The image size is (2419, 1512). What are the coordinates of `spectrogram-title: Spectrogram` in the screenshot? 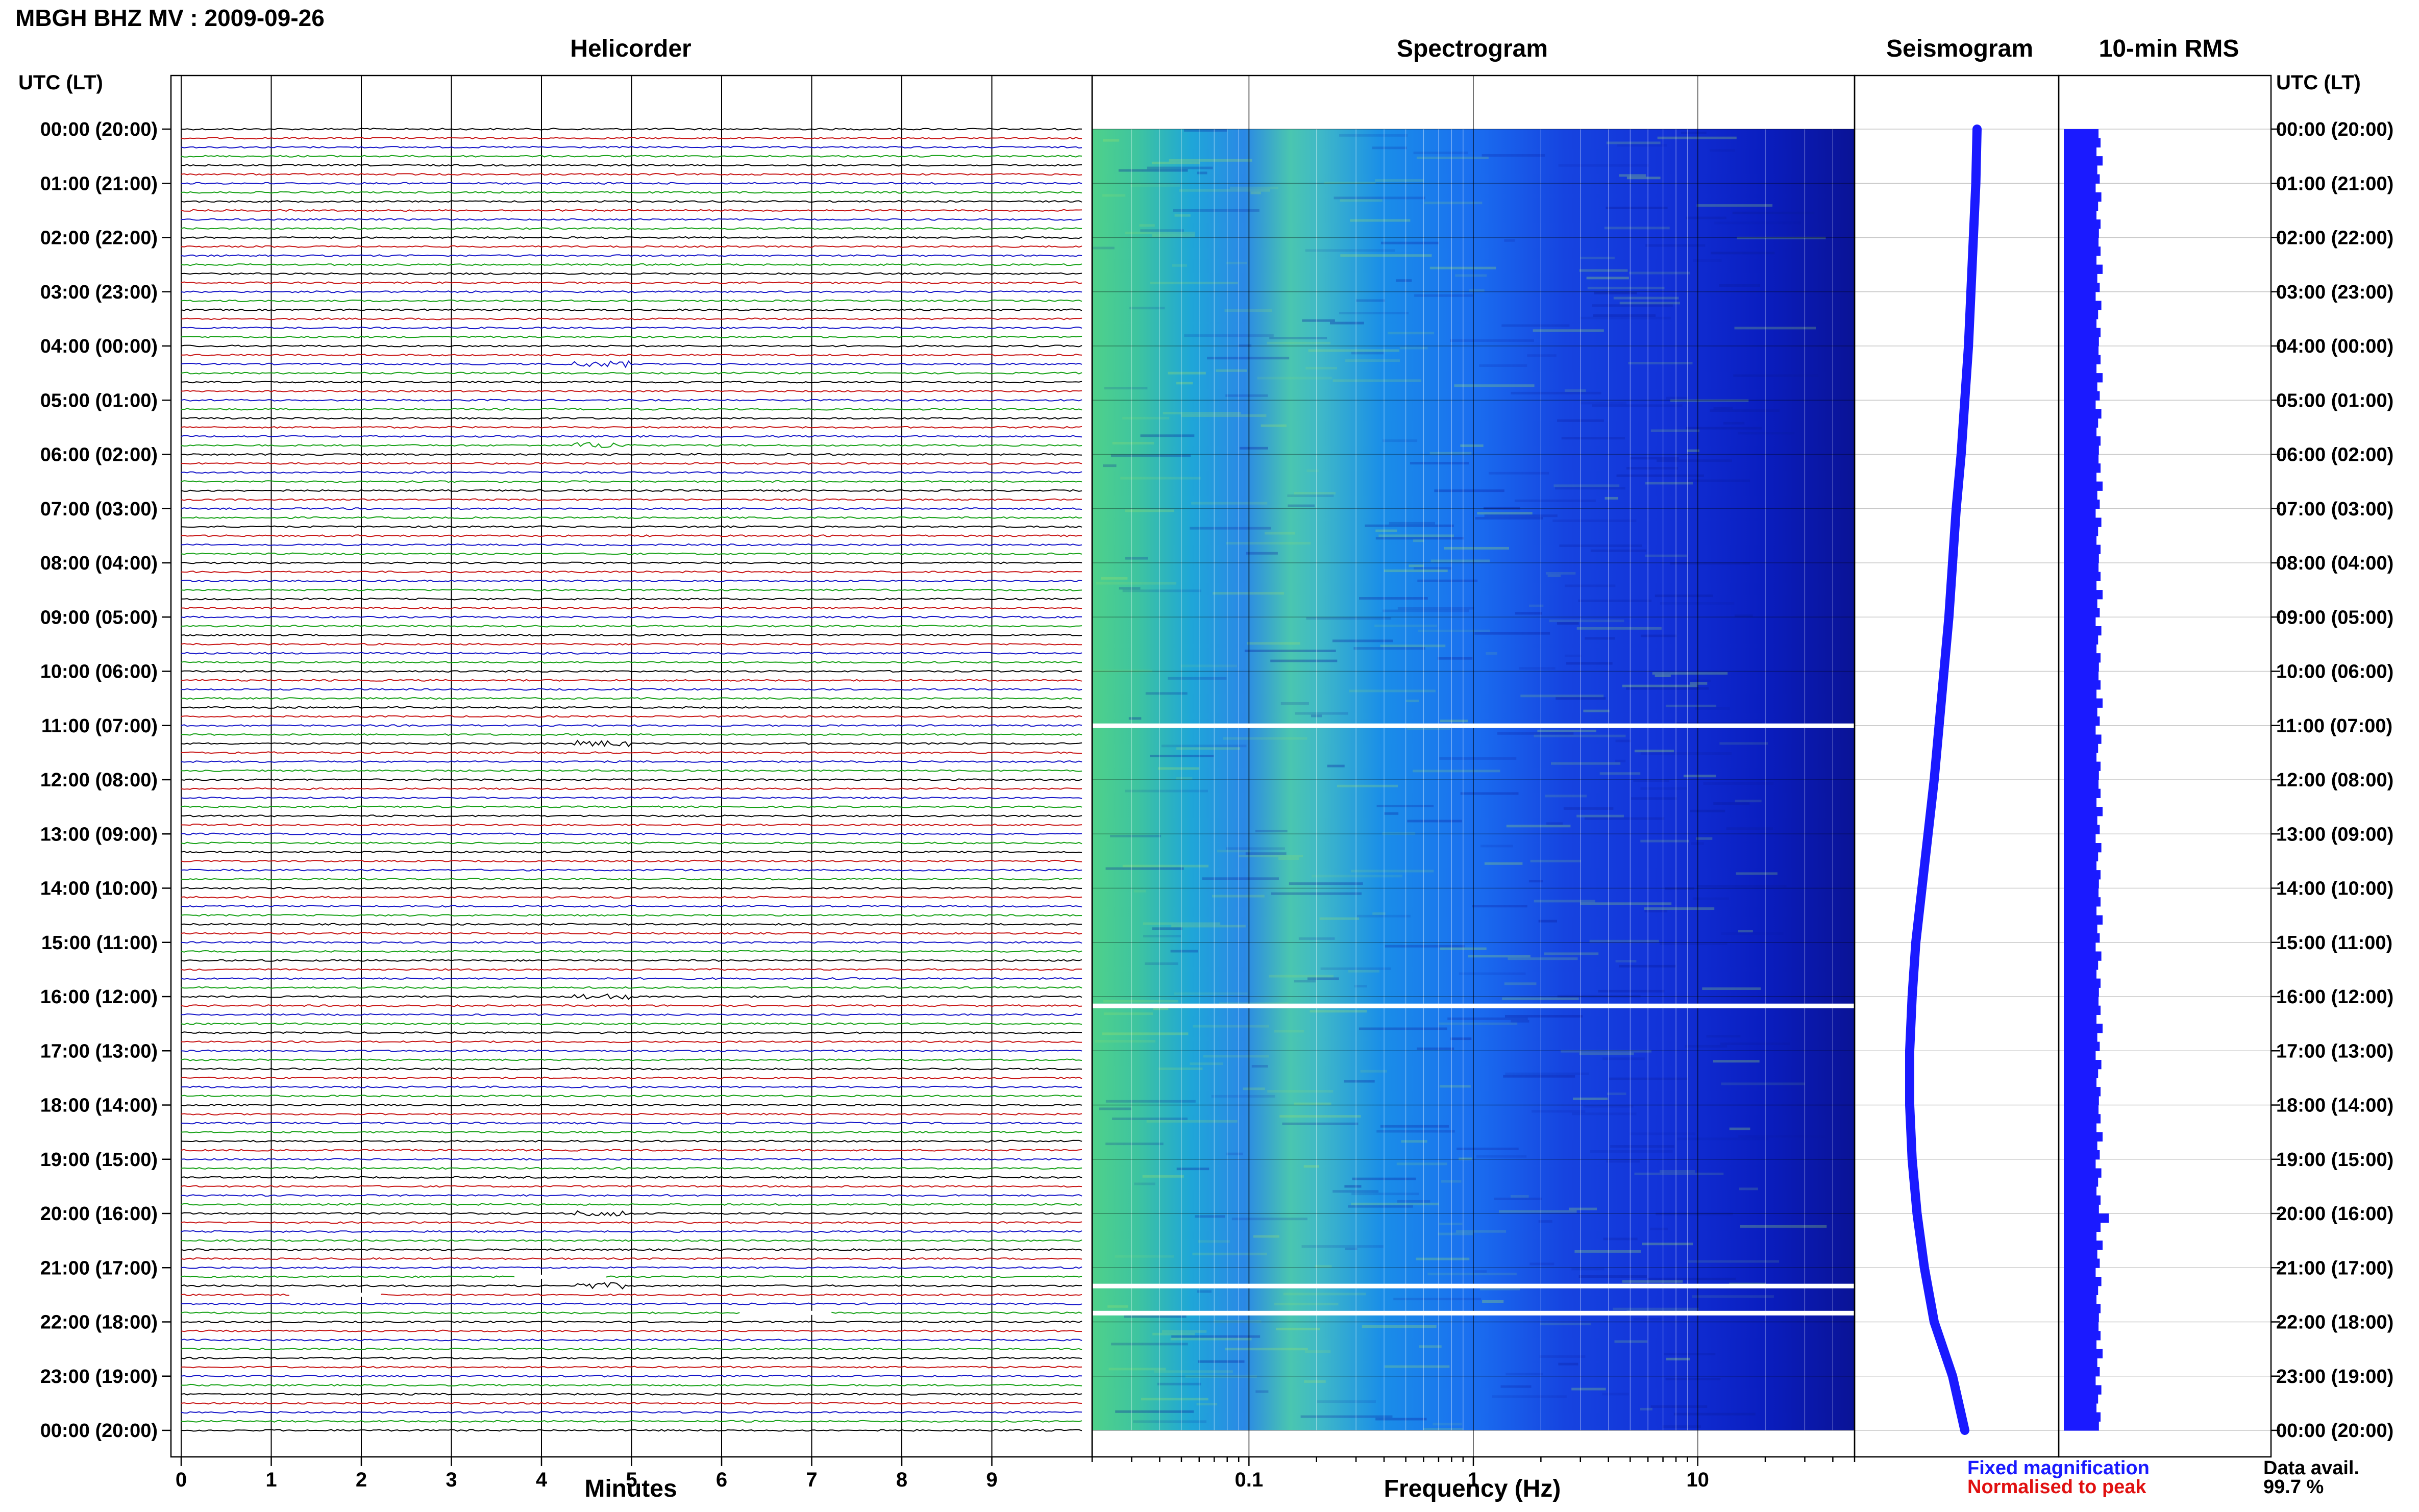 It's located at (1472, 48).